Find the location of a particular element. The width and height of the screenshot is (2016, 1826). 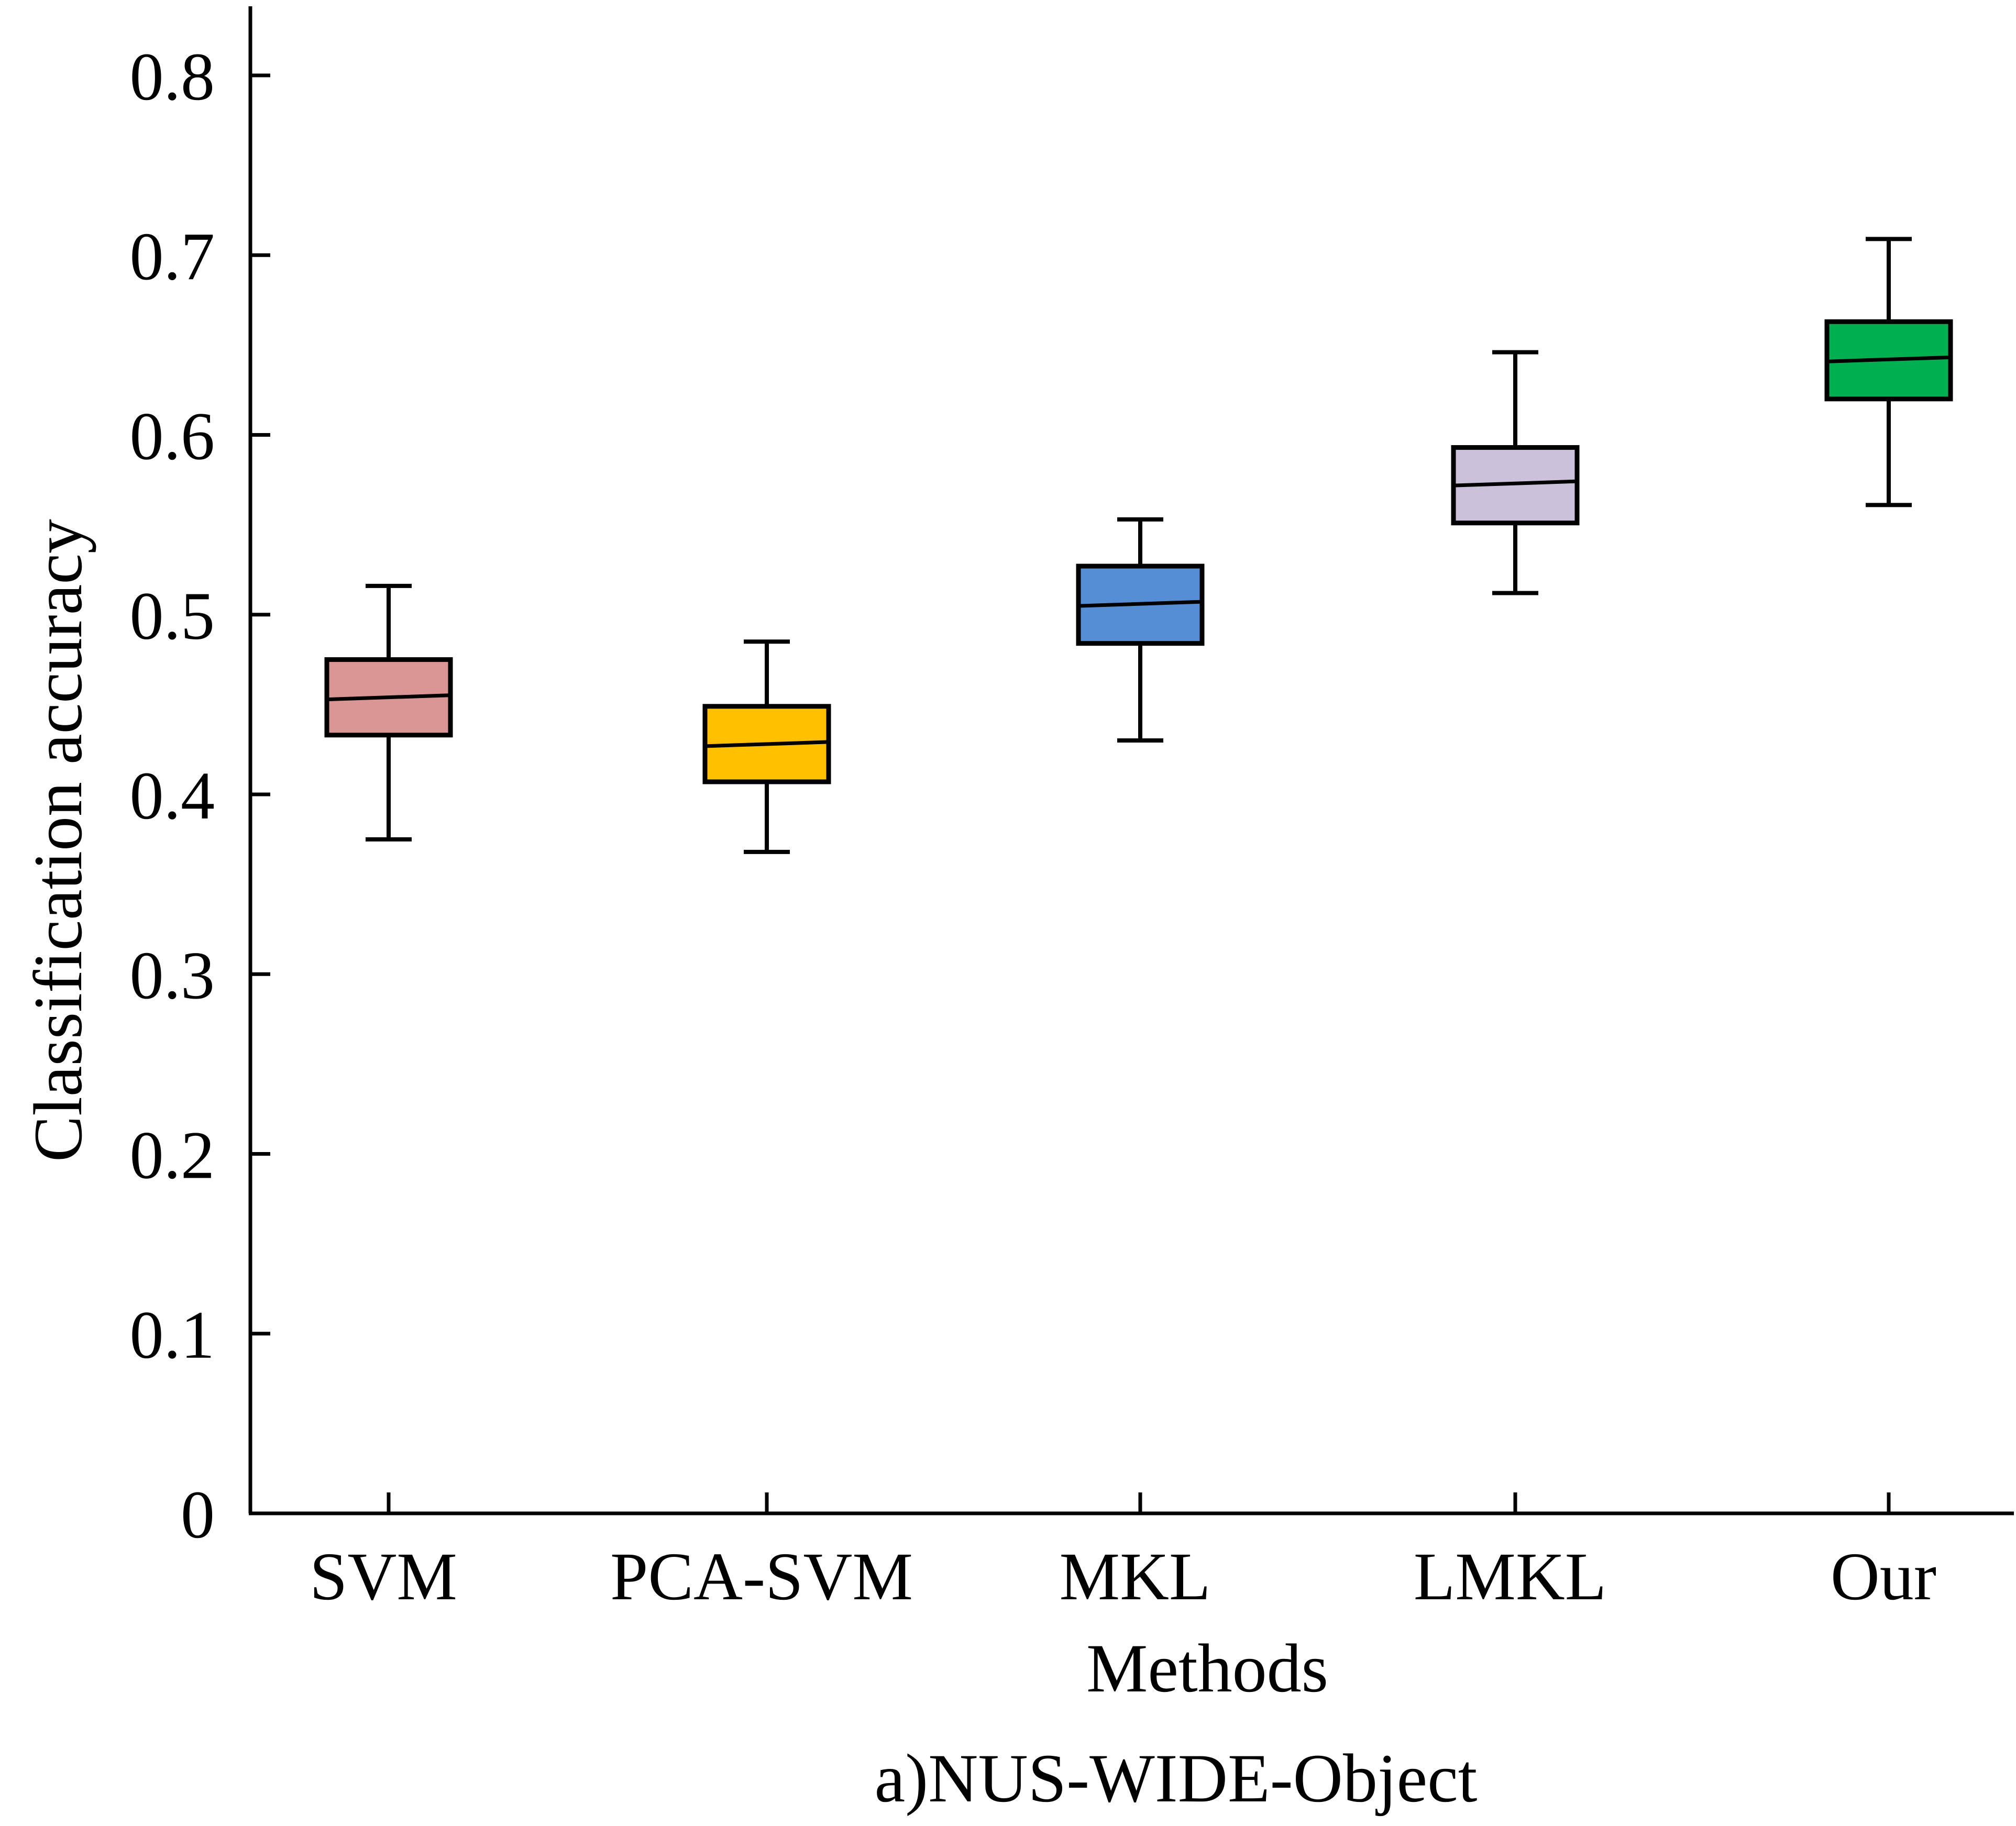

y-tick-label: 0.2 is located at coordinates (172, 1155).